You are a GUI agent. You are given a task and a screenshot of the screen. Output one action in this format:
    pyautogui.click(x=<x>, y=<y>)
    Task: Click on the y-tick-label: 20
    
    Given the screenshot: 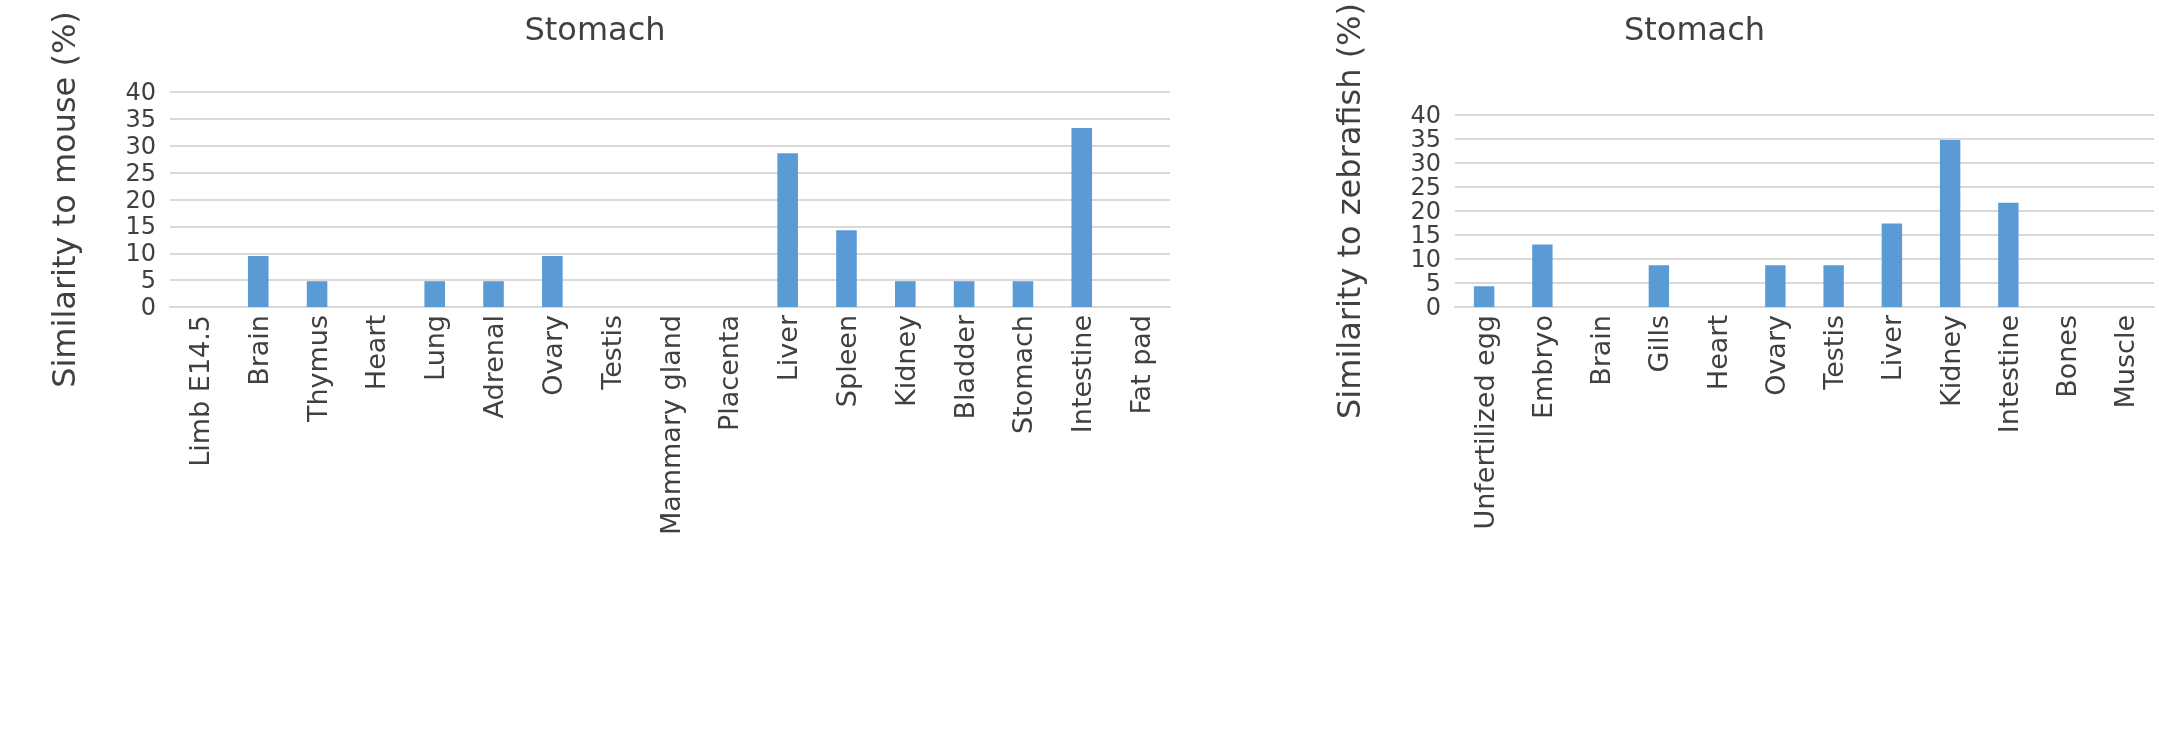 What is the action you would take?
    pyautogui.click(x=140, y=199)
    